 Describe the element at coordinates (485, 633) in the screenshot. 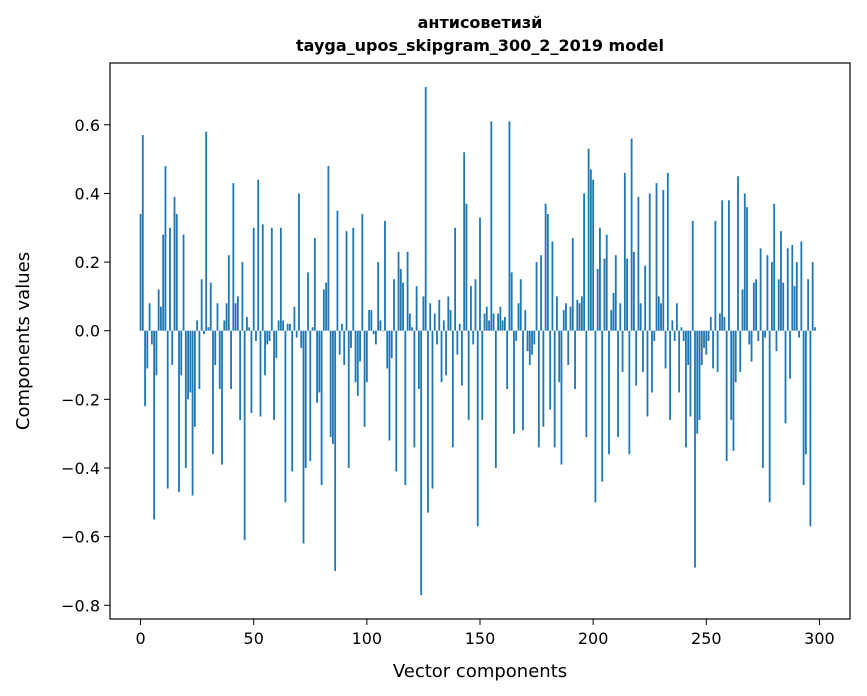

I see `x-axis-ticks: 0 50 100 150 200 250 300` at that location.